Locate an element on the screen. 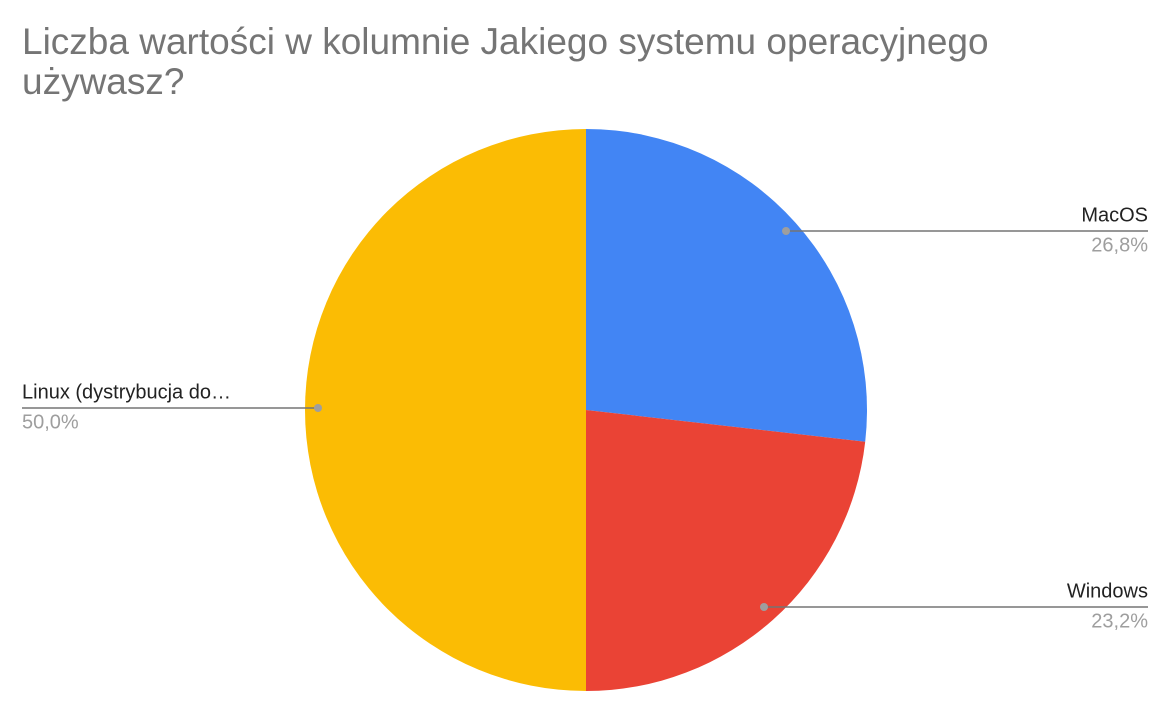 This screenshot has width=1176, height=714. slice-value: 26,8% is located at coordinates (1119, 245).